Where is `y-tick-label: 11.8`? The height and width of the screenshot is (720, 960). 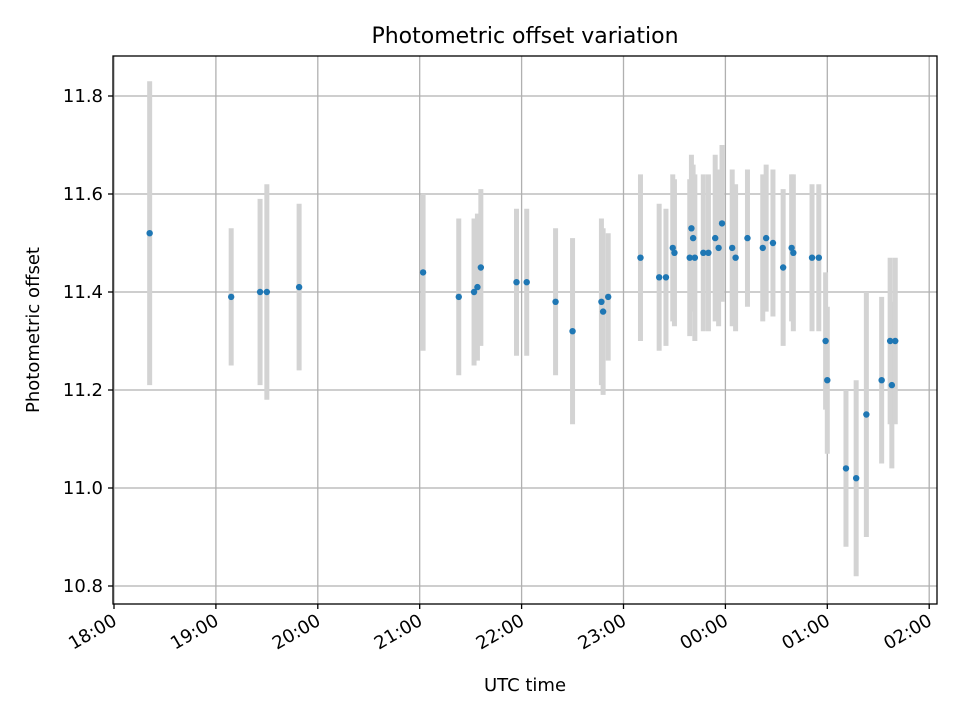 y-tick-label: 11.8 is located at coordinates (83, 96).